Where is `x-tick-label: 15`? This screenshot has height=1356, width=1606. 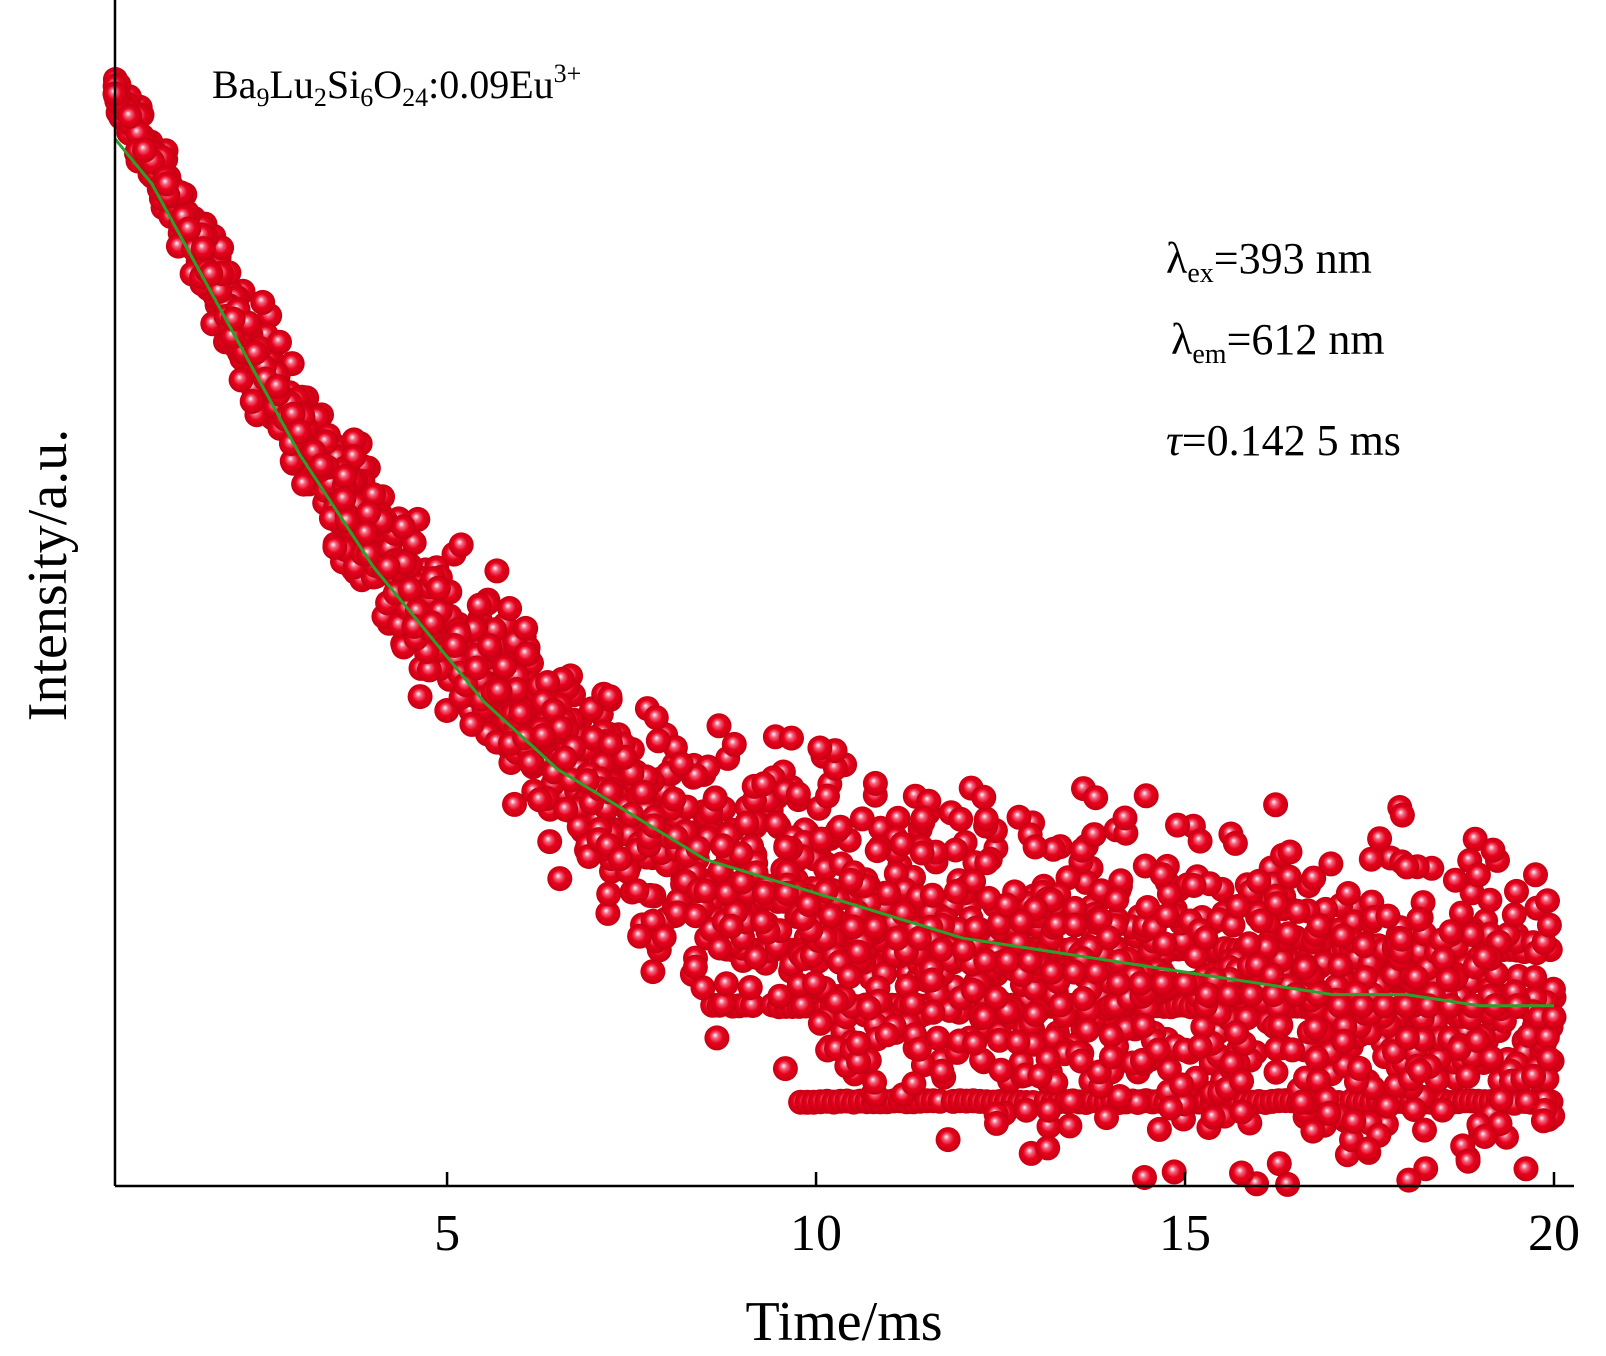
x-tick-label: 15 is located at coordinates (1185, 1233).